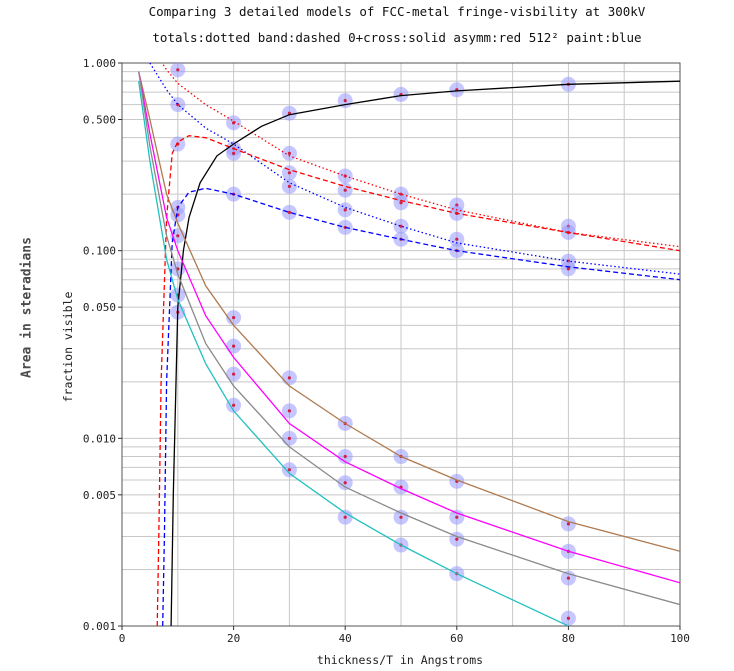  I want to click on x-tick-label: 0, so click(122, 638).